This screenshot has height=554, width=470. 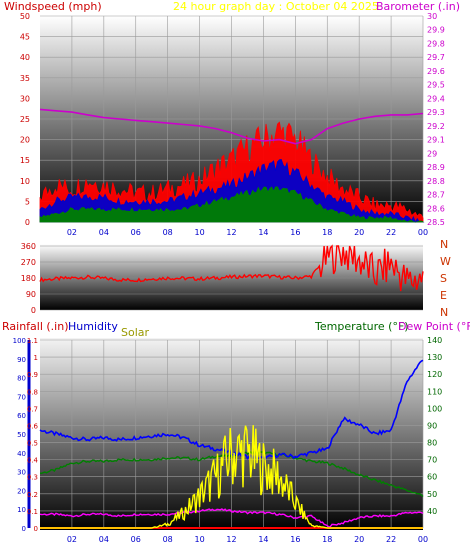 I want to click on barometer-line, so click(x=231, y=126).